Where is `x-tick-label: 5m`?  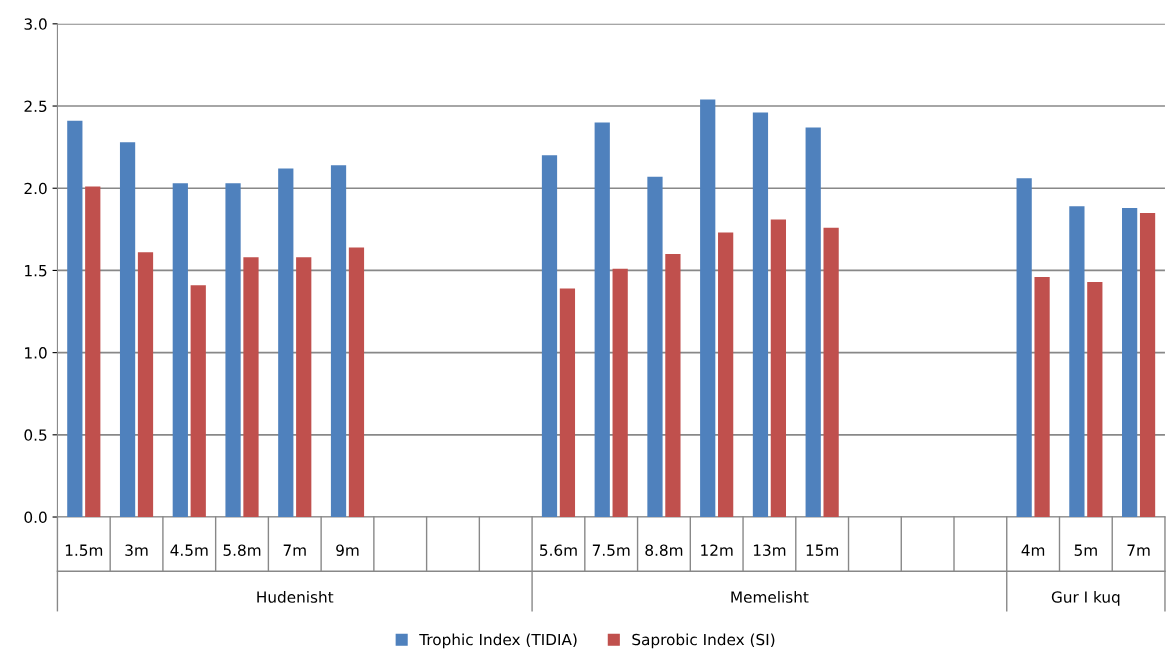 x-tick-label: 5m is located at coordinates (1085, 550).